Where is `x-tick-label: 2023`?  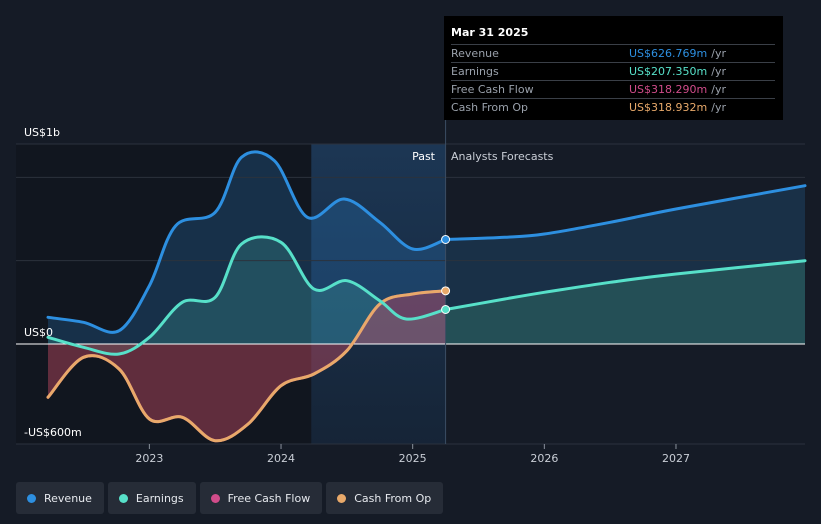
x-tick-label: 2023 is located at coordinates (149, 458).